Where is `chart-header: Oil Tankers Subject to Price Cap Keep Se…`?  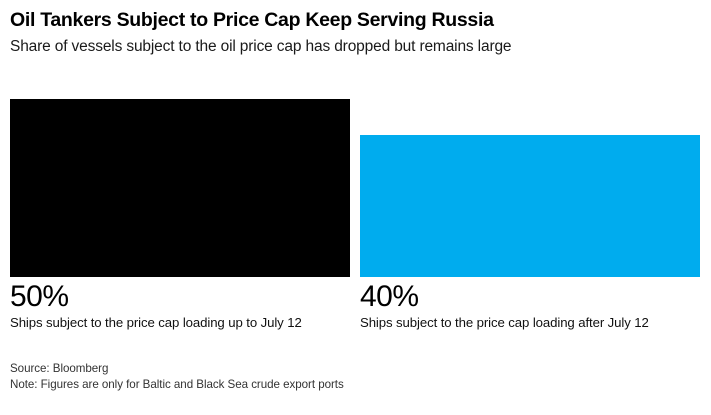 chart-header: Oil Tankers Subject to Price Cap Keep Se… is located at coordinates (357, 32).